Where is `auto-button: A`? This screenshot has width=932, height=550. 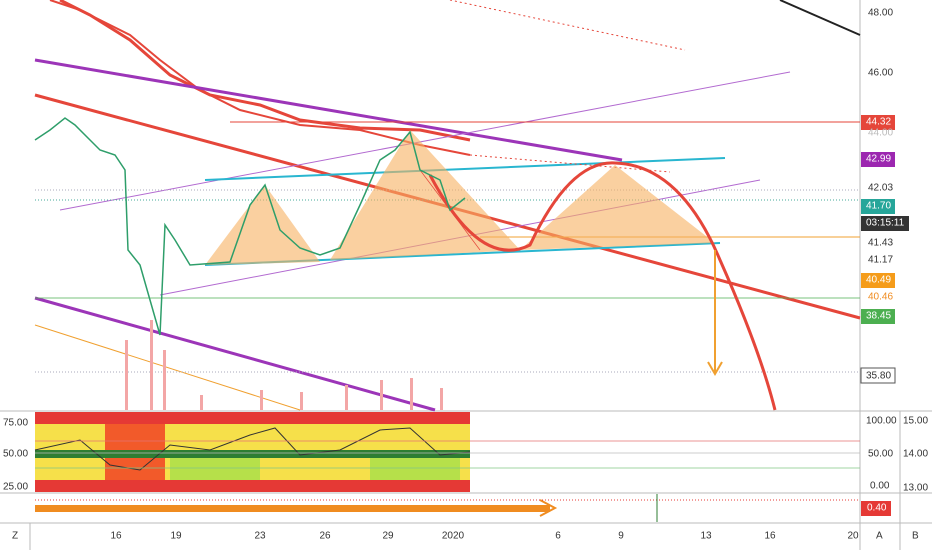 auto-button: A is located at coordinates (879, 536).